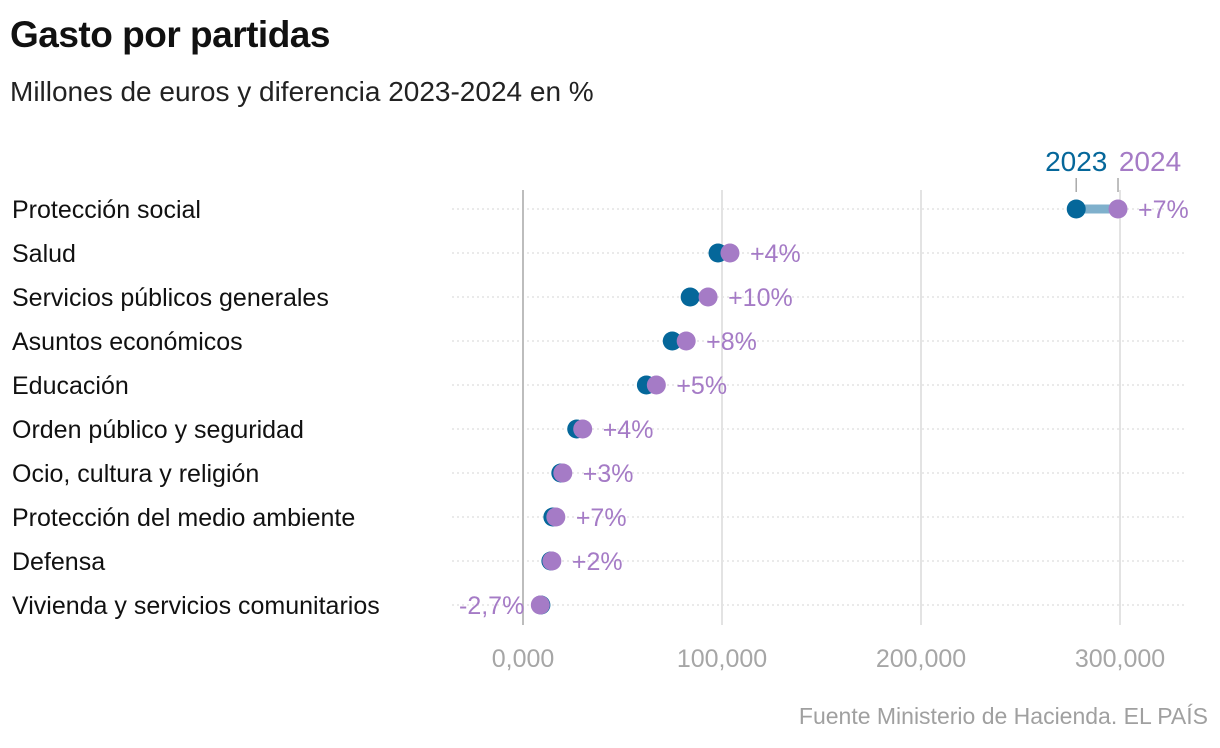  What do you see at coordinates (1120, 659) in the screenshot?
I see `x-tick-label: 300,000` at bounding box center [1120, 659].